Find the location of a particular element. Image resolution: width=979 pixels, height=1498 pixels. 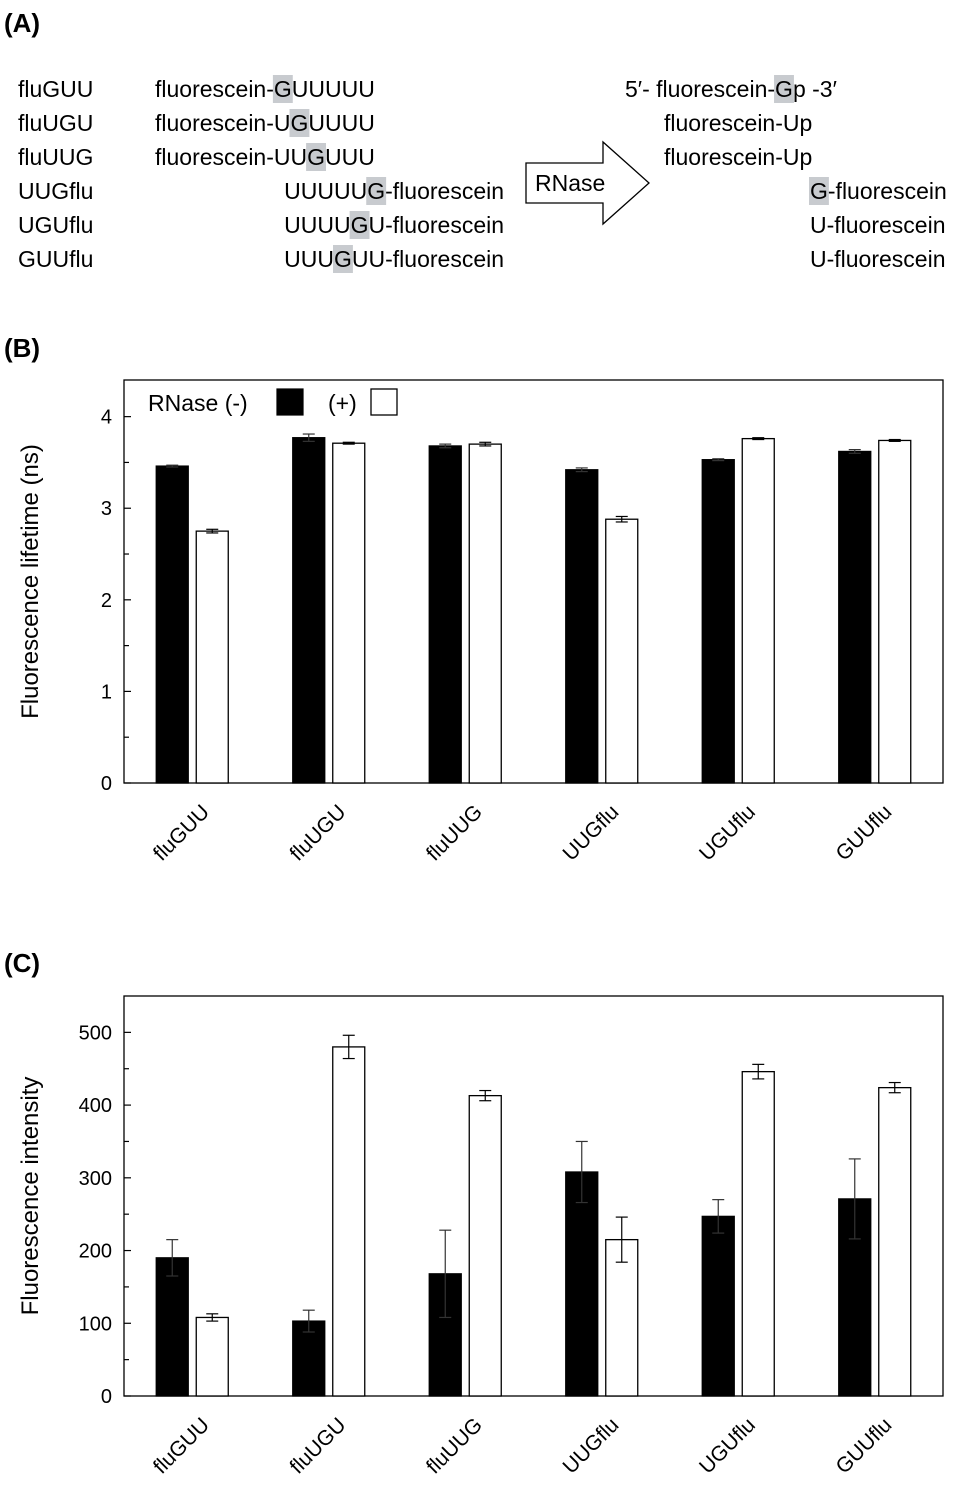

construct-name: UUGflu is located at coordinates (55, 191).